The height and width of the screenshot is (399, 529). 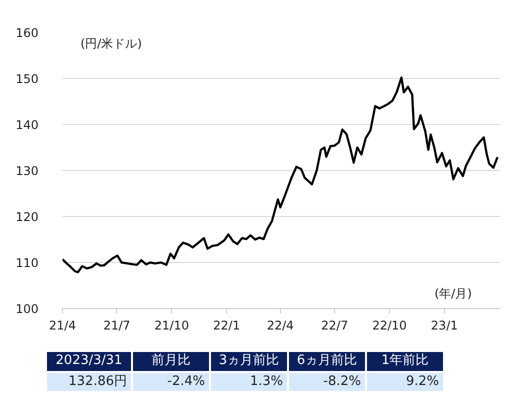 What do you see at coordinates (453, 293) in the screenshot?
I see `x-axis-title: (年/月)` at bounding box center [453, 293].